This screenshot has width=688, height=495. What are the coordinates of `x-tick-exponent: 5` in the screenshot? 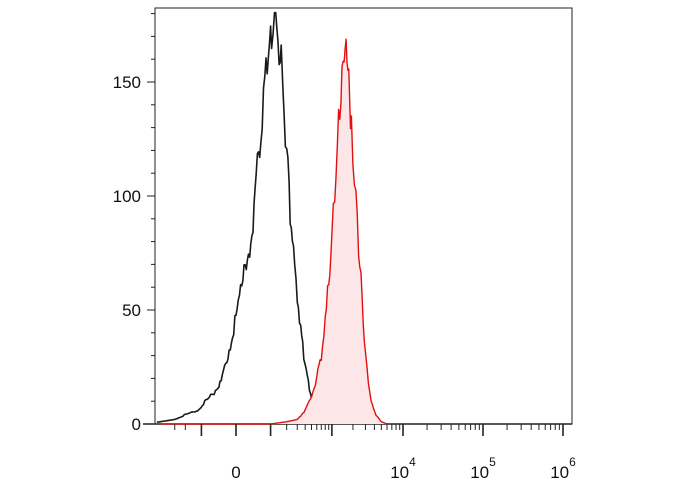 It's located at (492, 462).